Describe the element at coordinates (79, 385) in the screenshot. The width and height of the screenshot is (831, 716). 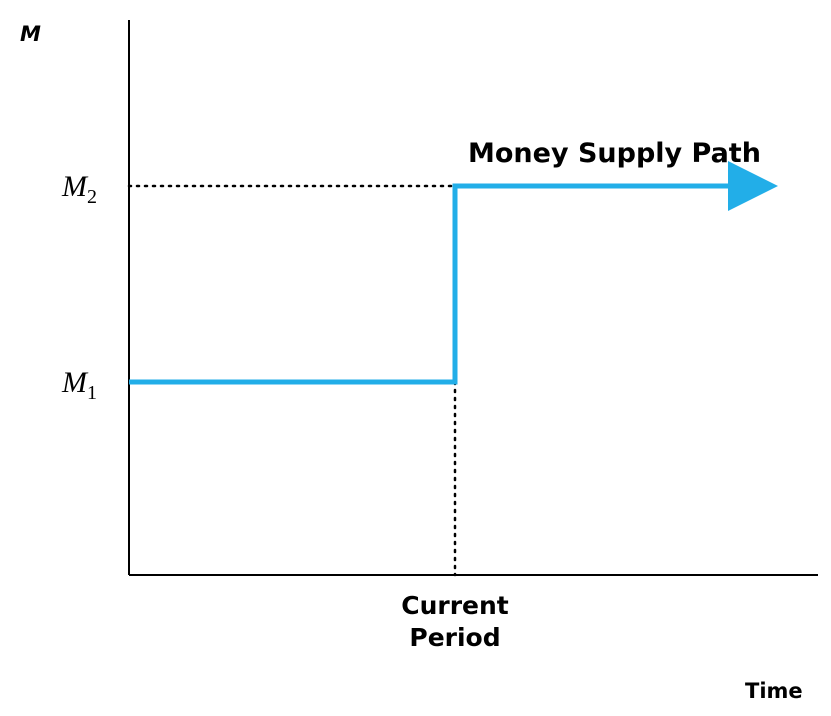
I see `y-tick-label-m1: M1` at that location.